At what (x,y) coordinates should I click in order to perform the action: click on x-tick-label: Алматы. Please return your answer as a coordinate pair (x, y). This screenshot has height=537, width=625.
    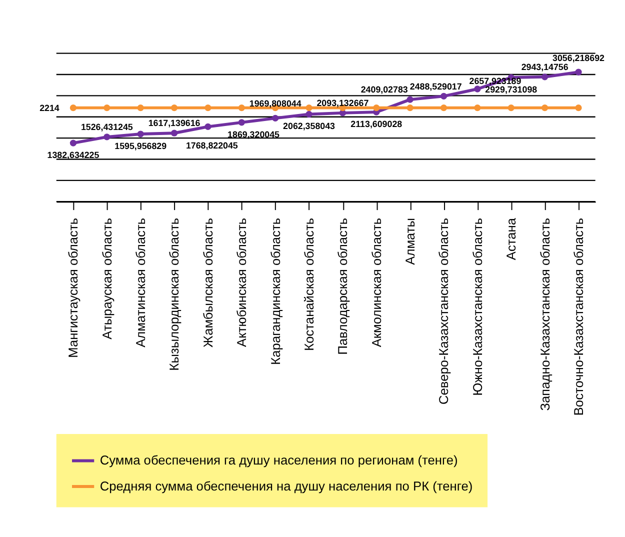
    Looking at the image, I should click on (410, 241).